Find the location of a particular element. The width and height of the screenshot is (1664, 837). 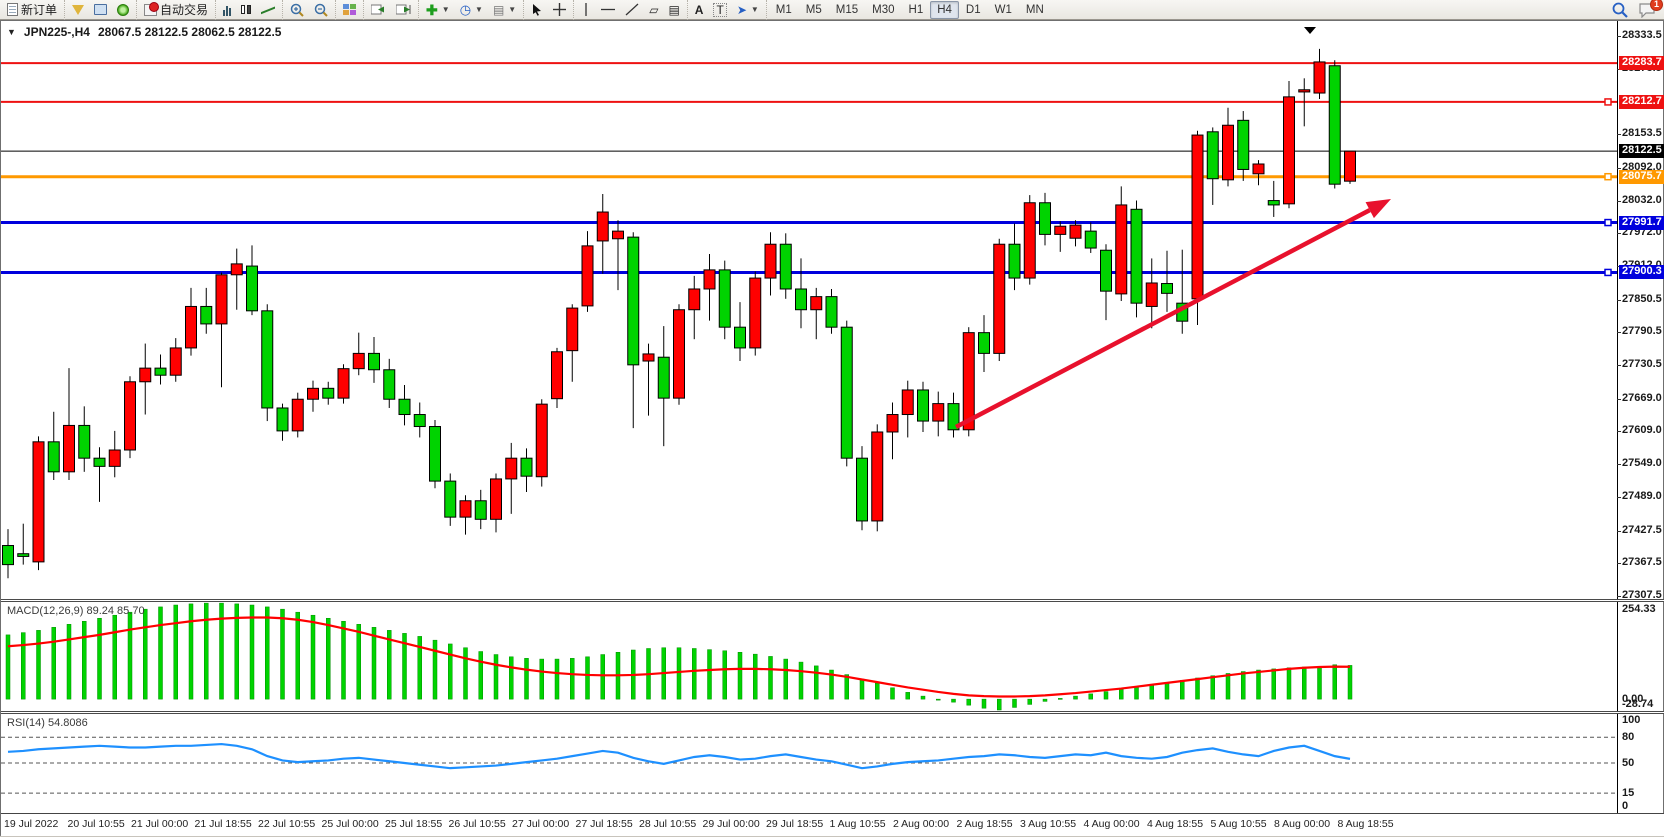

auto-scroll-button is located at coordinates (378, 10).